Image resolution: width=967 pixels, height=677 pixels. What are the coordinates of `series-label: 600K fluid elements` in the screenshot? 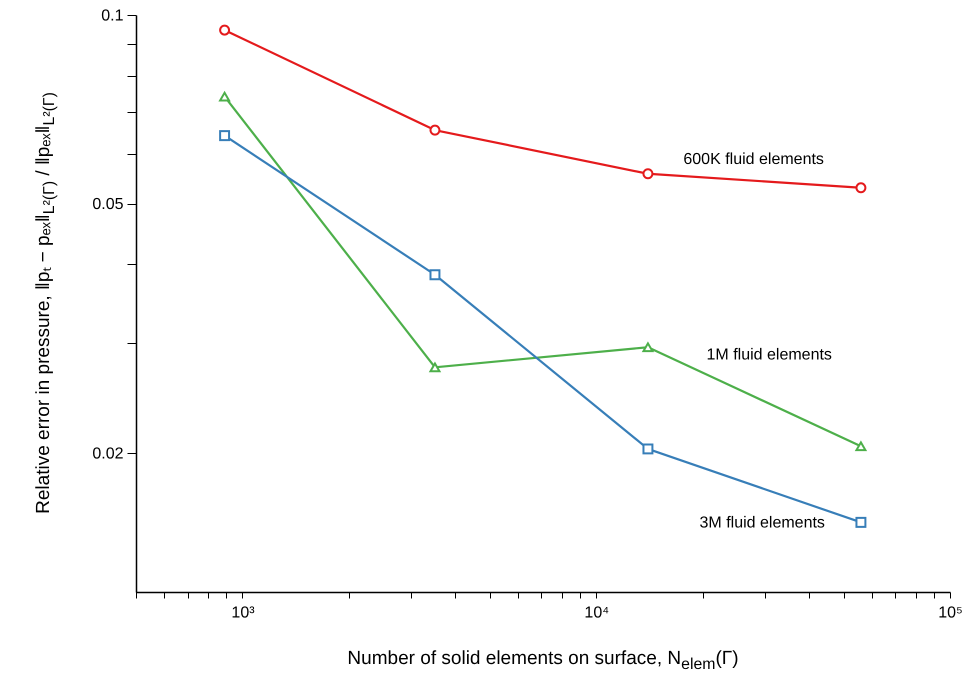 It's located at (753, 159).